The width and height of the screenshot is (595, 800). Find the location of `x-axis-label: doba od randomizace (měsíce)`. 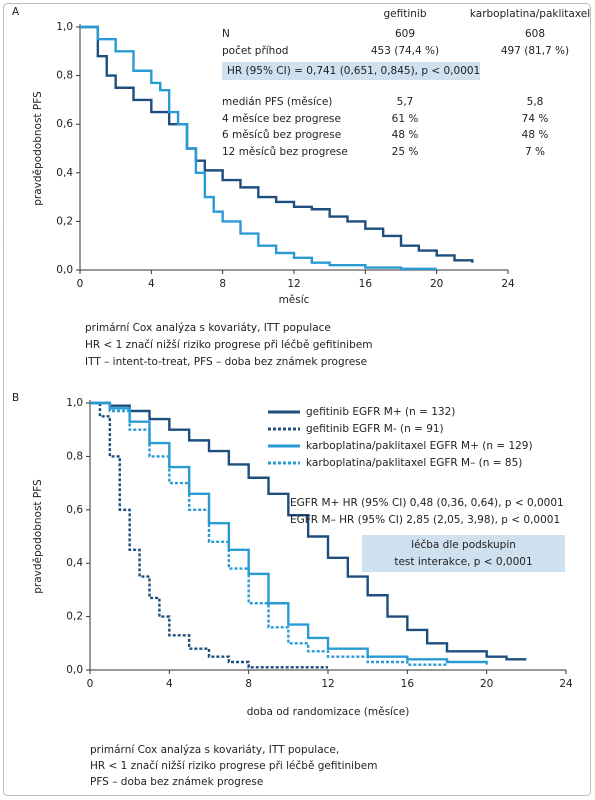

x-axis-label: doba od randomizace (měsíce) is located at coordinates (328, 712).